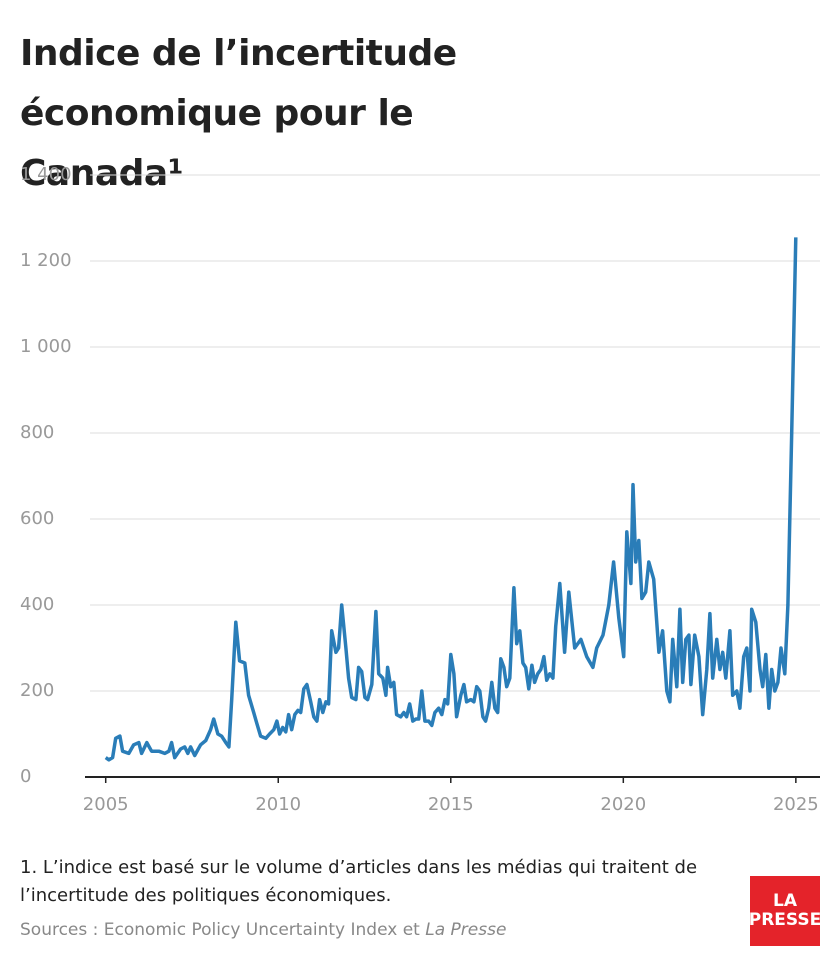  What do you see at coordinates (46, 346) in the screenshot?
I see `y-tick-label: 1 000` at bounding box center [46, 346].